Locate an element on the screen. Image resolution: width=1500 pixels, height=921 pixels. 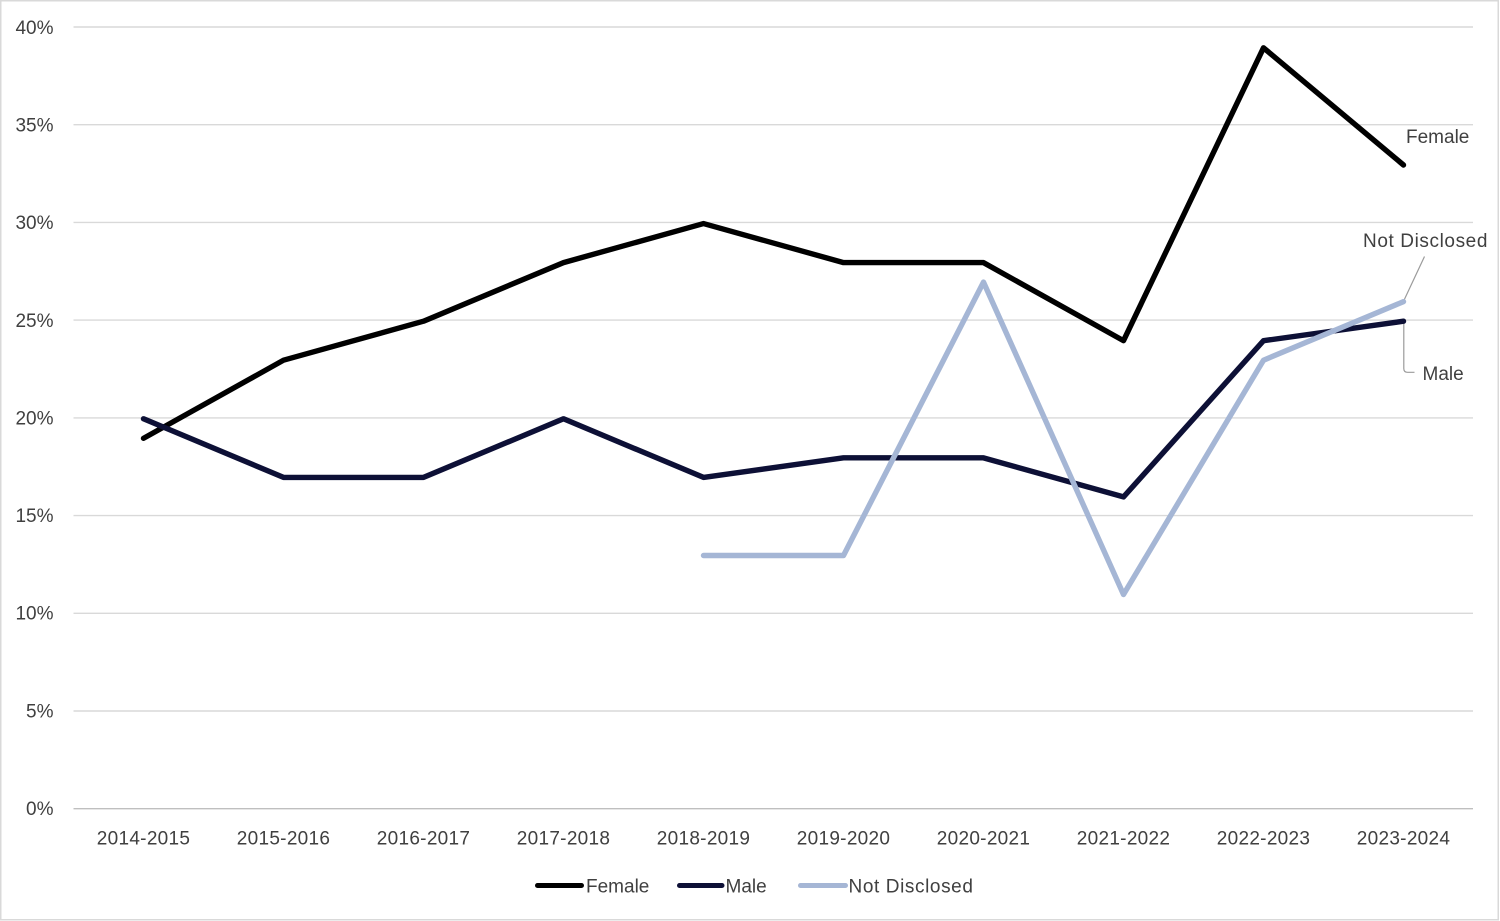
svg-text: 20% is located at coordinates (34, 418).